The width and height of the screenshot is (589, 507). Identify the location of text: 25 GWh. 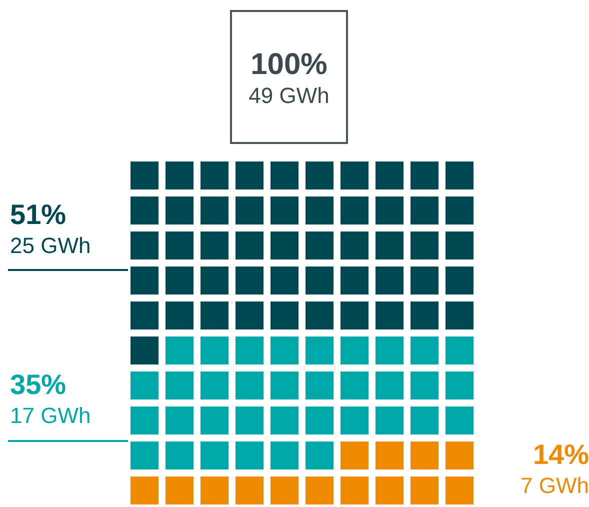
(50, 246).